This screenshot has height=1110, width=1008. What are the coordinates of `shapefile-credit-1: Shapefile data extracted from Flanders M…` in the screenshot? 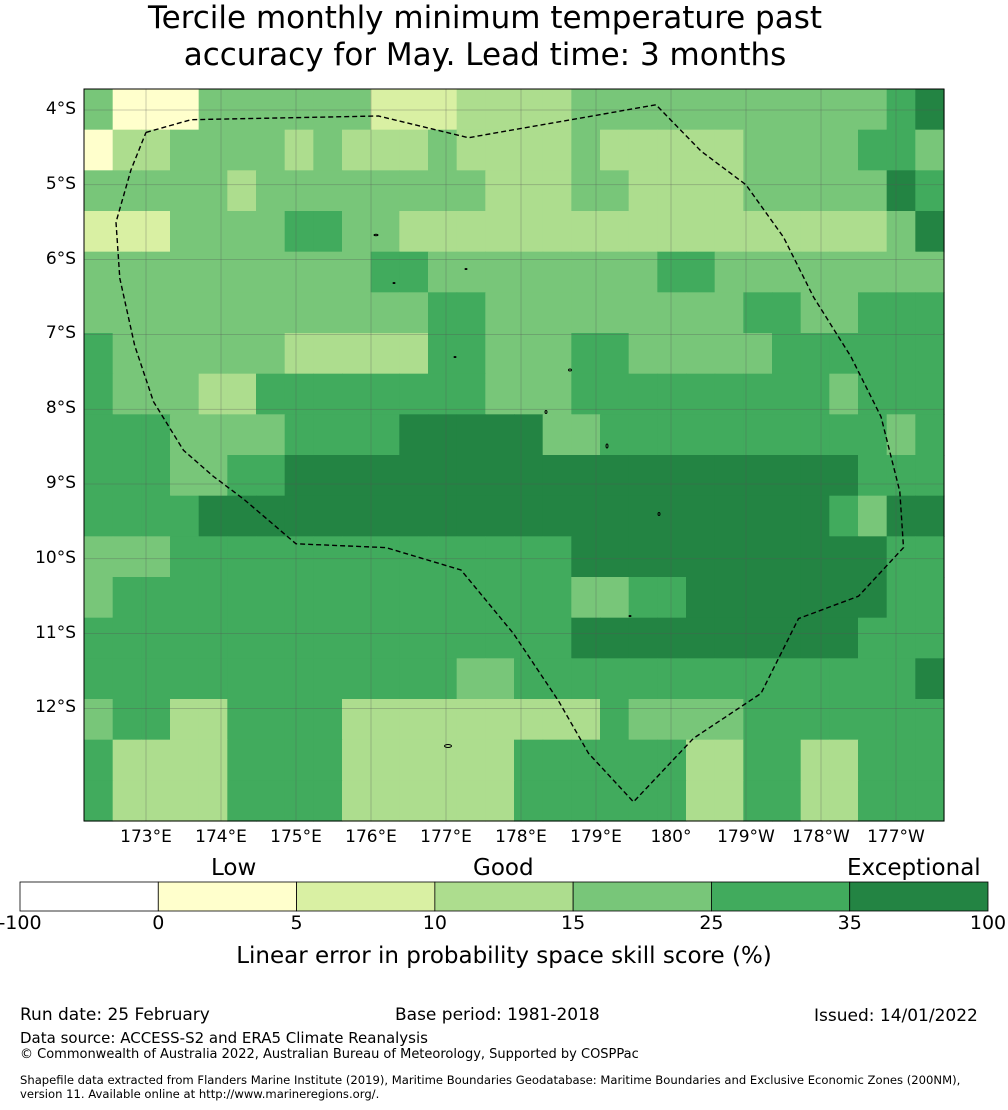 It's located at (490, 1080).